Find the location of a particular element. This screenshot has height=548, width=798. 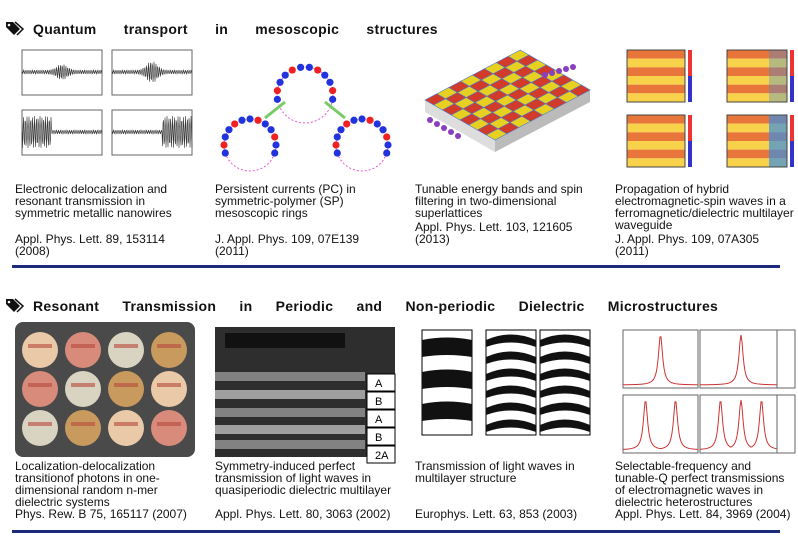

caption-line: resonant transmission in is located at coordinates (80, 201).